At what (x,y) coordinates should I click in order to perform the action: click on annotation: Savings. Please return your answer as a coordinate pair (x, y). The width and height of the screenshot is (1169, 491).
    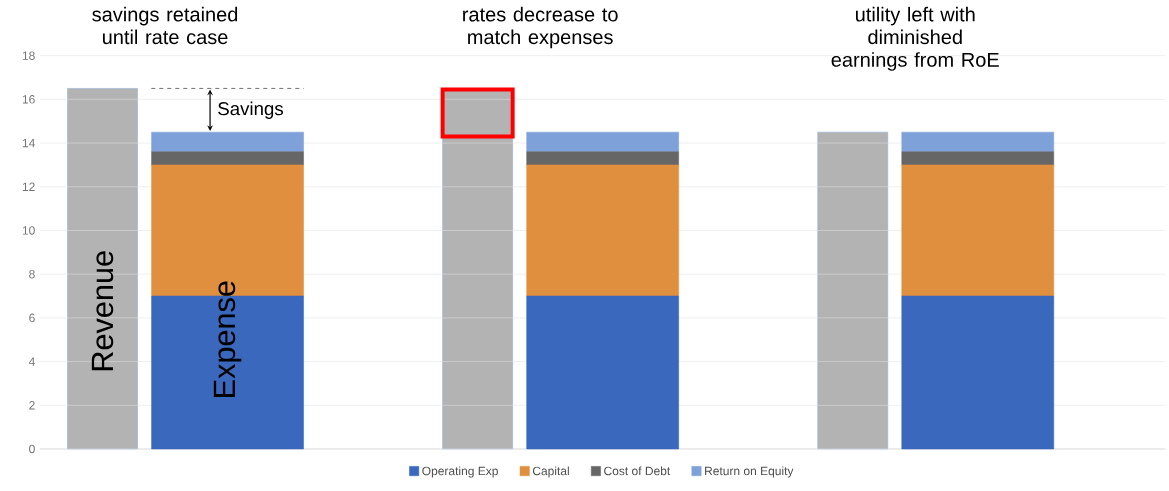
    Looking at the image, I should click on (250, 110).